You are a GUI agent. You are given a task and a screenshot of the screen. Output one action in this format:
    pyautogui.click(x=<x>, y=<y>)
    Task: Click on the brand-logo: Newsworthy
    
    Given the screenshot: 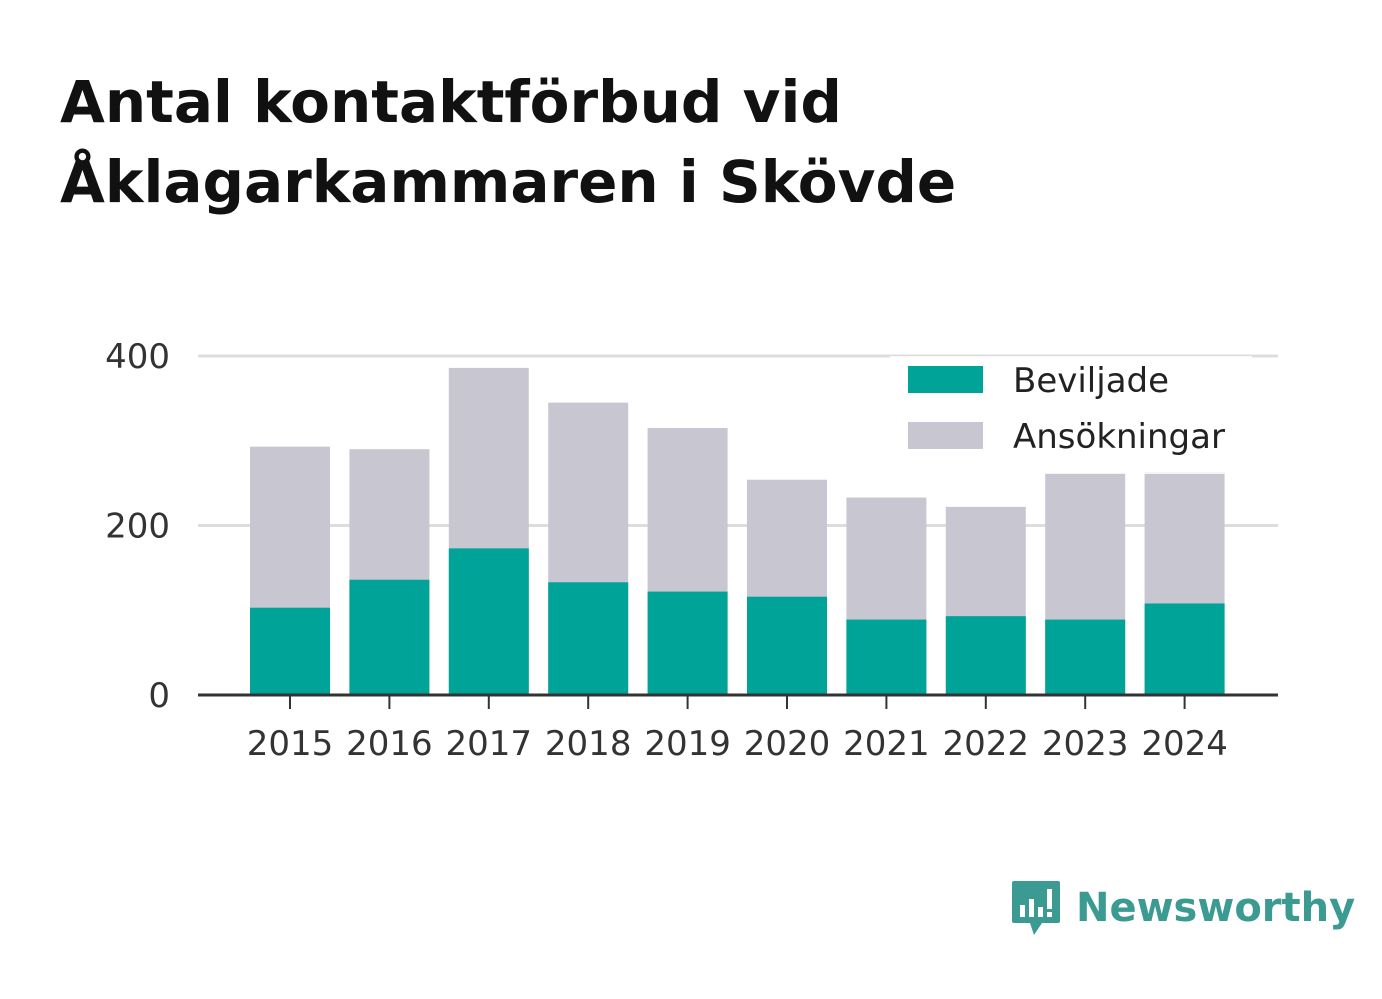 What is the action you would take?
    pyautogui.click(x=1182, y=908)
    